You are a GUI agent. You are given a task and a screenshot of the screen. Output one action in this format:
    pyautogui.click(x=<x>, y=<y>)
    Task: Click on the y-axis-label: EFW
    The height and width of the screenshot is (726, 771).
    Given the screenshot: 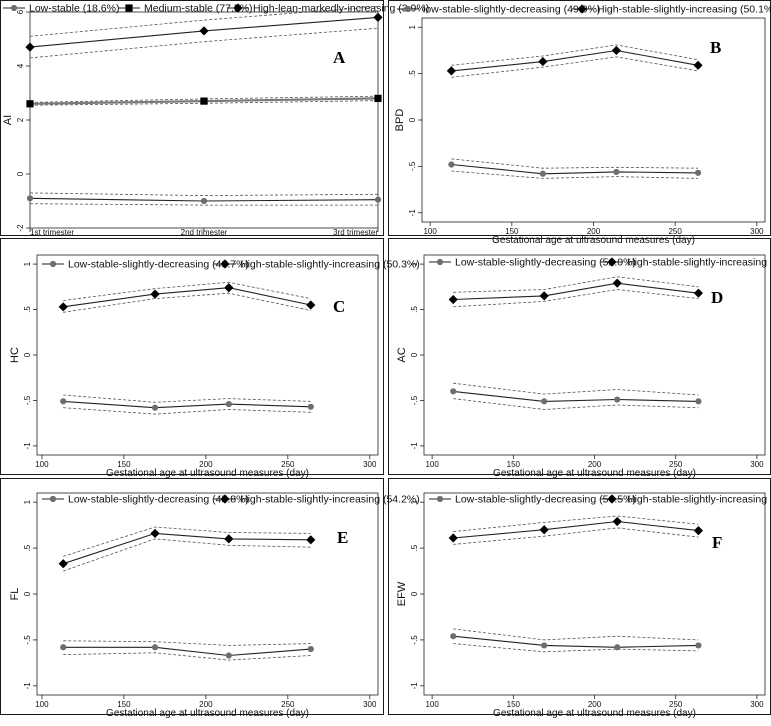 What is the action you would take?
    pyautogui.click(x=402, y=593)
    